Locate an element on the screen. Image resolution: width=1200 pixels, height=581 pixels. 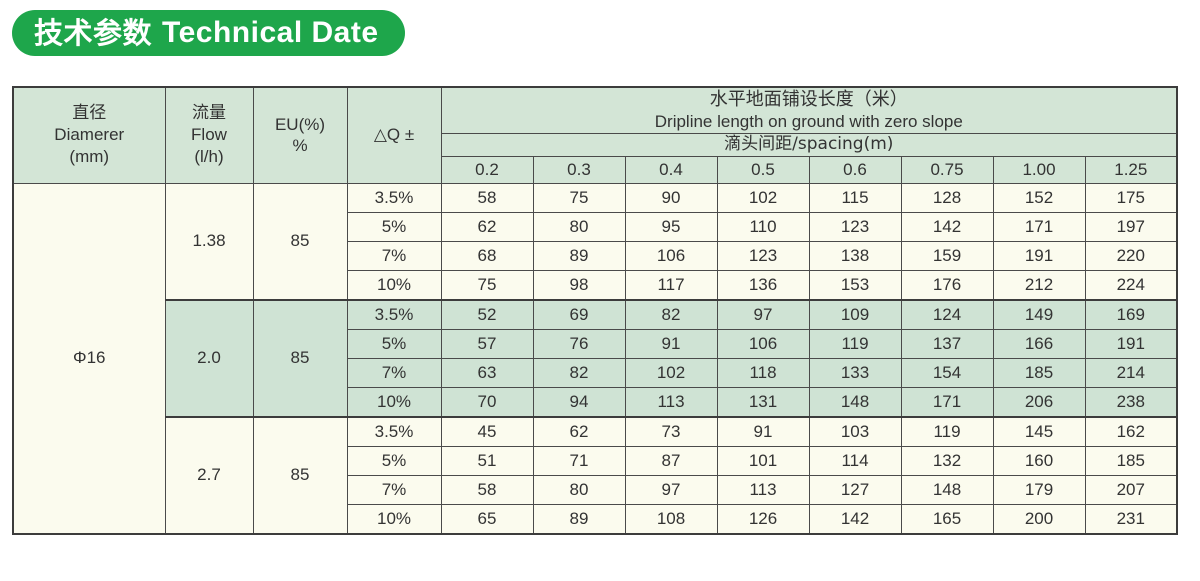
cell-length-value: 153 is located at coordinates (855, 285).